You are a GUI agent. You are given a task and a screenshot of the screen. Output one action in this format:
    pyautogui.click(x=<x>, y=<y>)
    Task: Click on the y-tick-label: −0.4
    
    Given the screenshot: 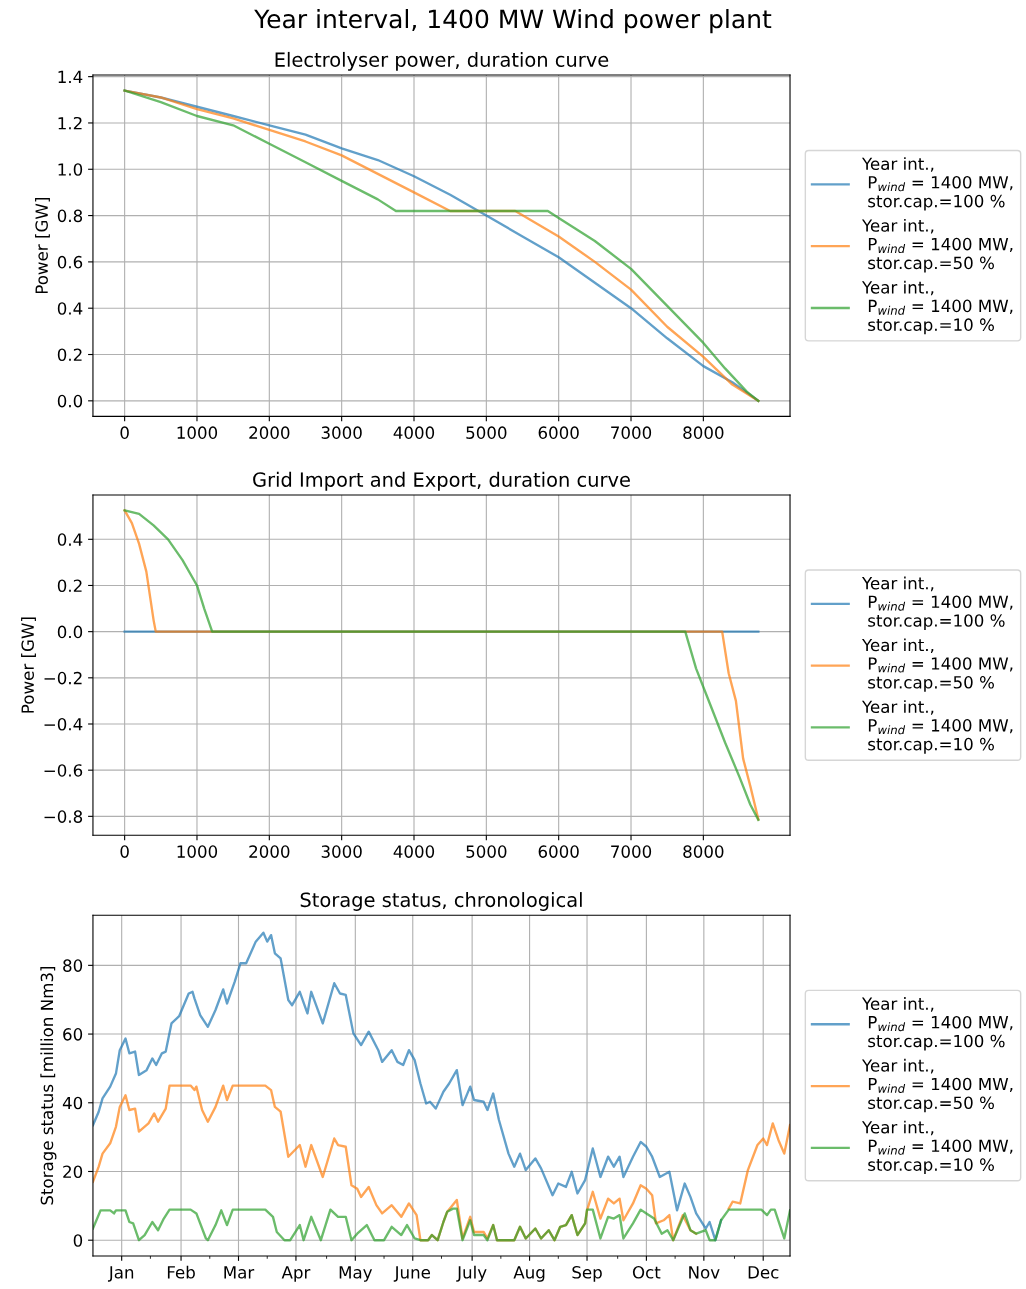 What is the action you would take?
    pyautogui.click(x=63, y=724)
    